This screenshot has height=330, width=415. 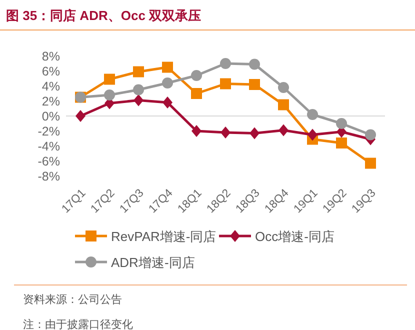 I want to click on chart-title: 图 35：同店 ADR、Occ 双双承压, so click(x=104, y=15).